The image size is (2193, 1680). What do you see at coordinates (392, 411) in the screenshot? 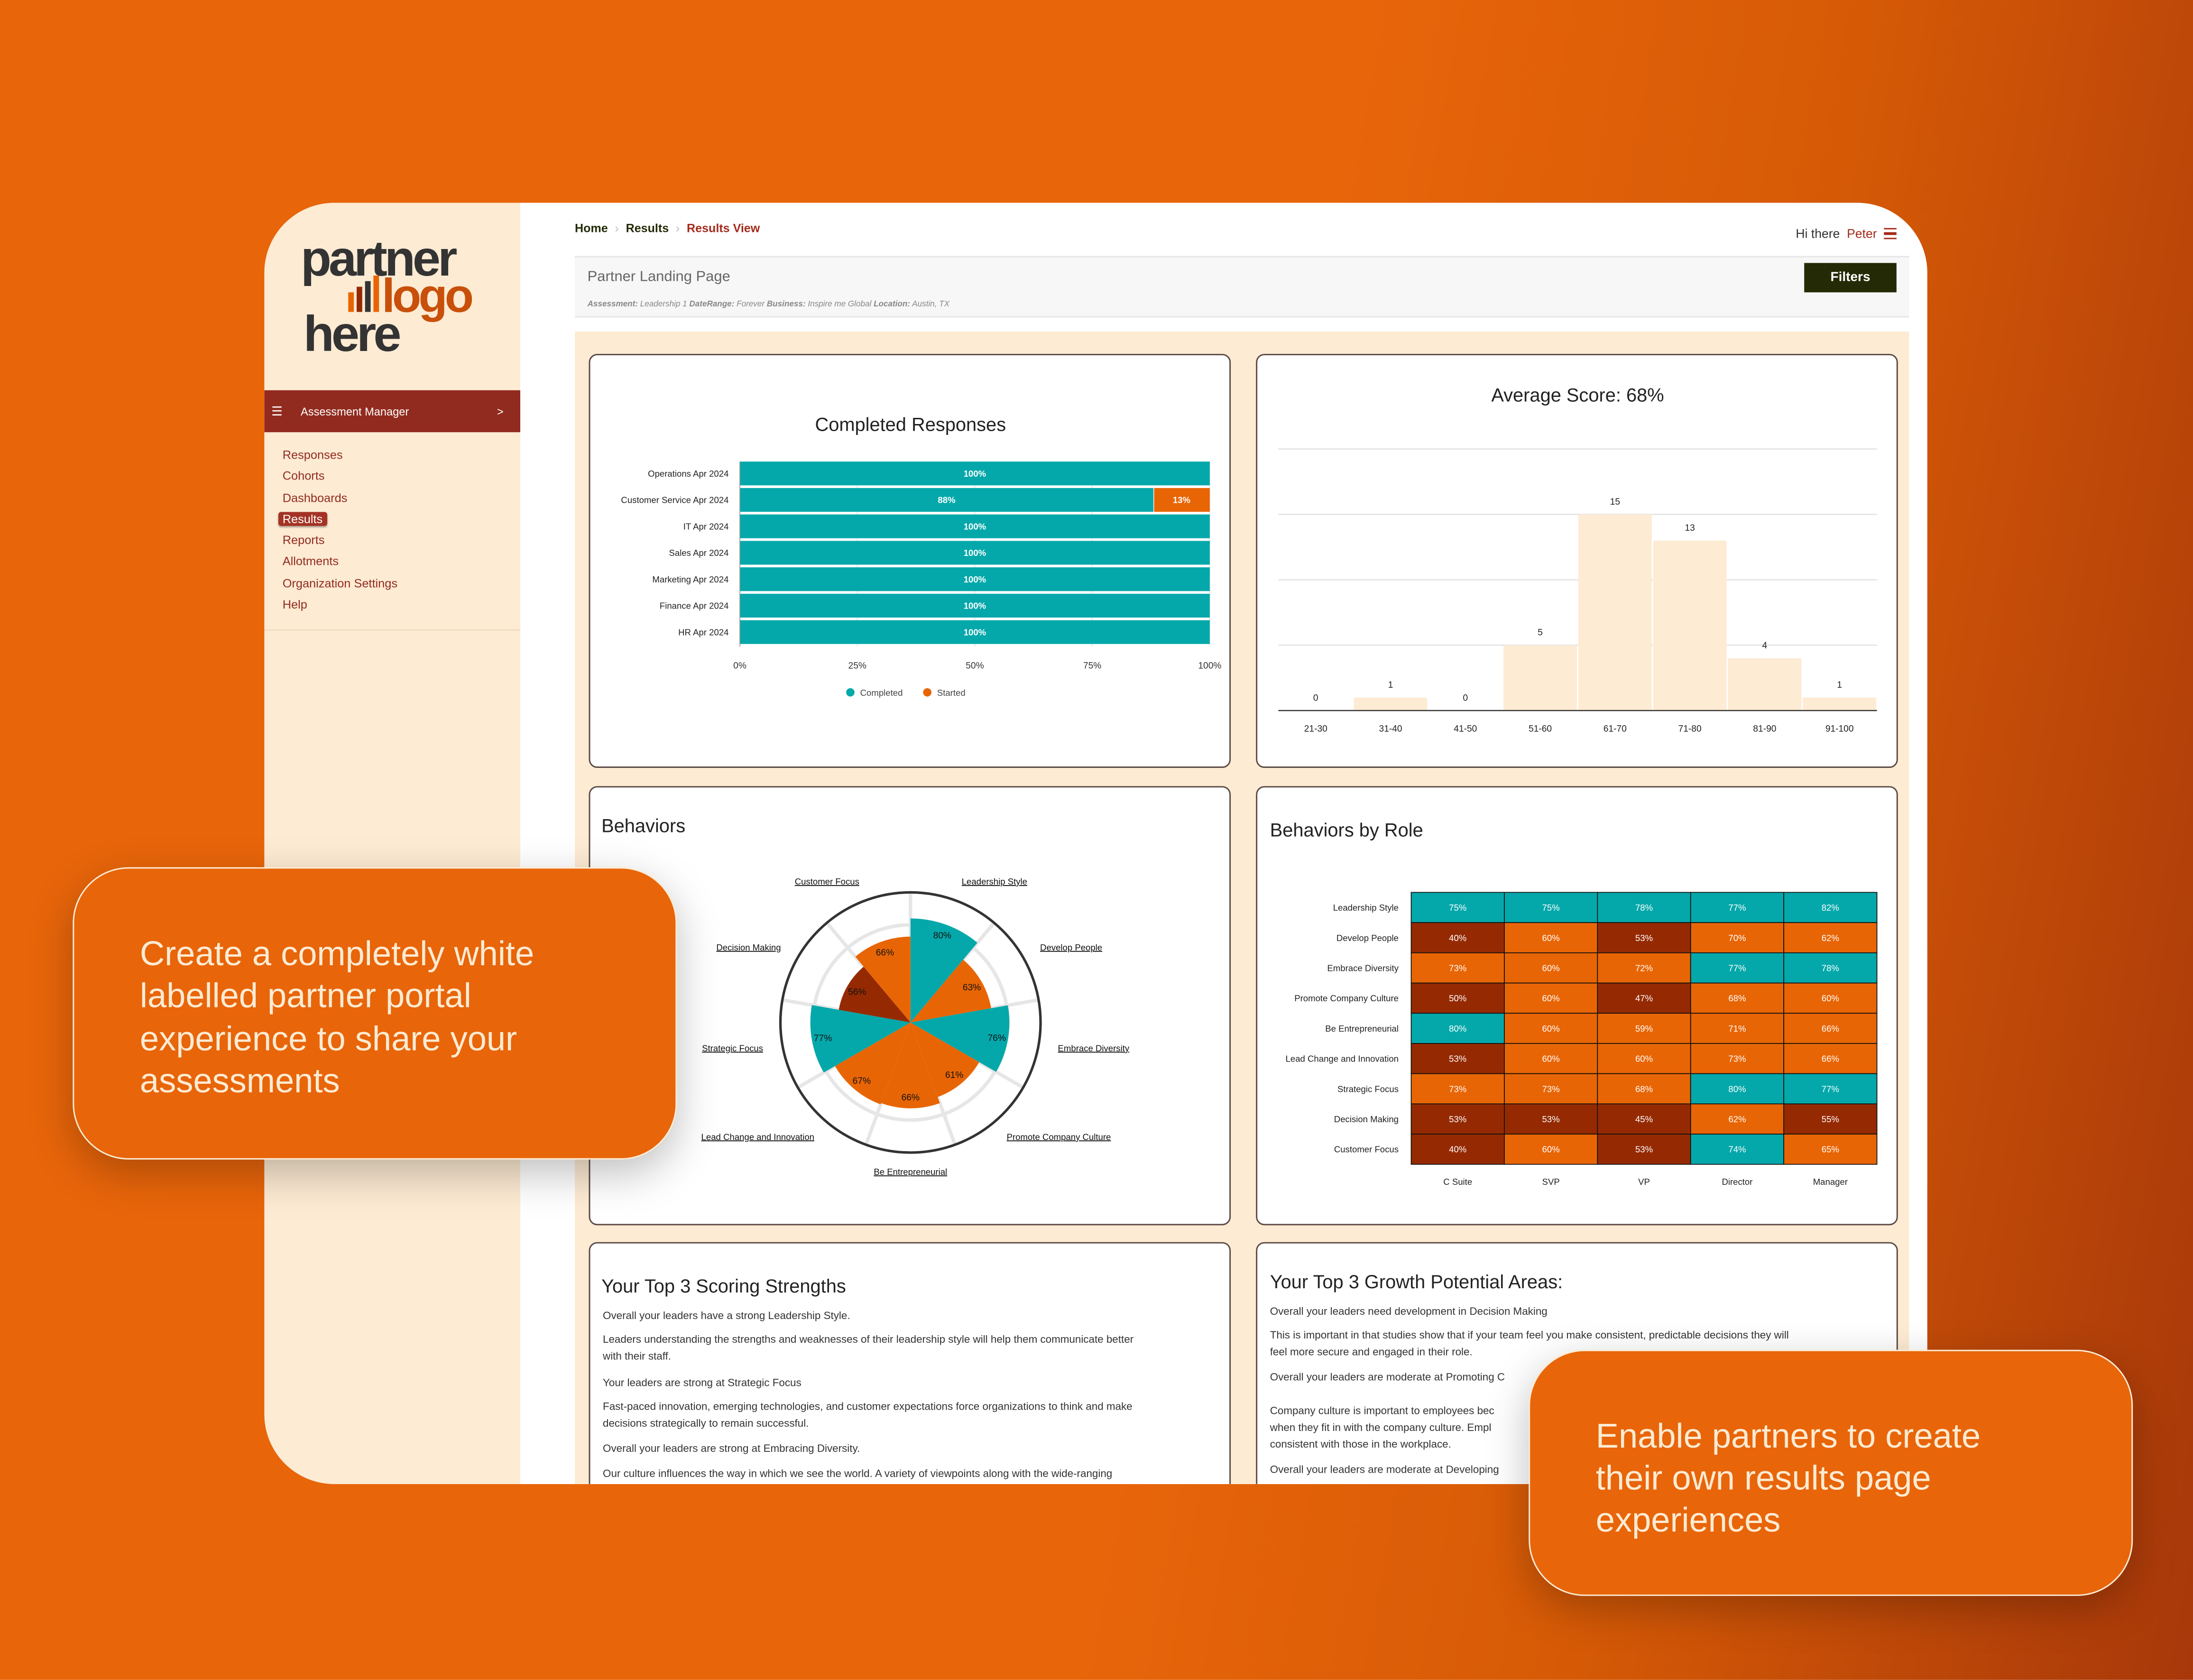
I see `assessment-manager-section: ☰ Assessment Manager >` at bounding box center [392, 411].